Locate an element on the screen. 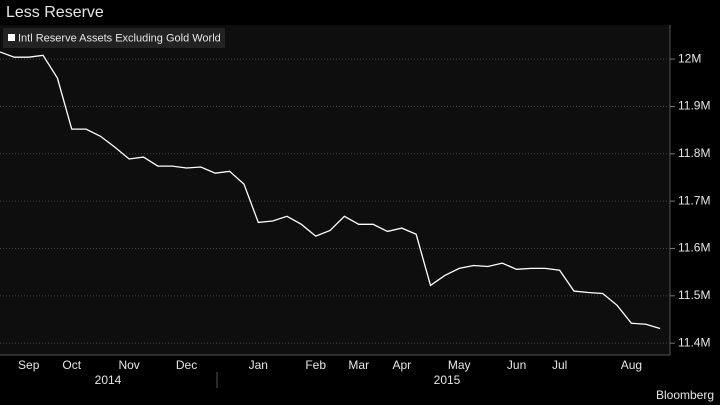 The image size is (720, 405). x-tick-label: Jun is located at coordinates (516, 365).